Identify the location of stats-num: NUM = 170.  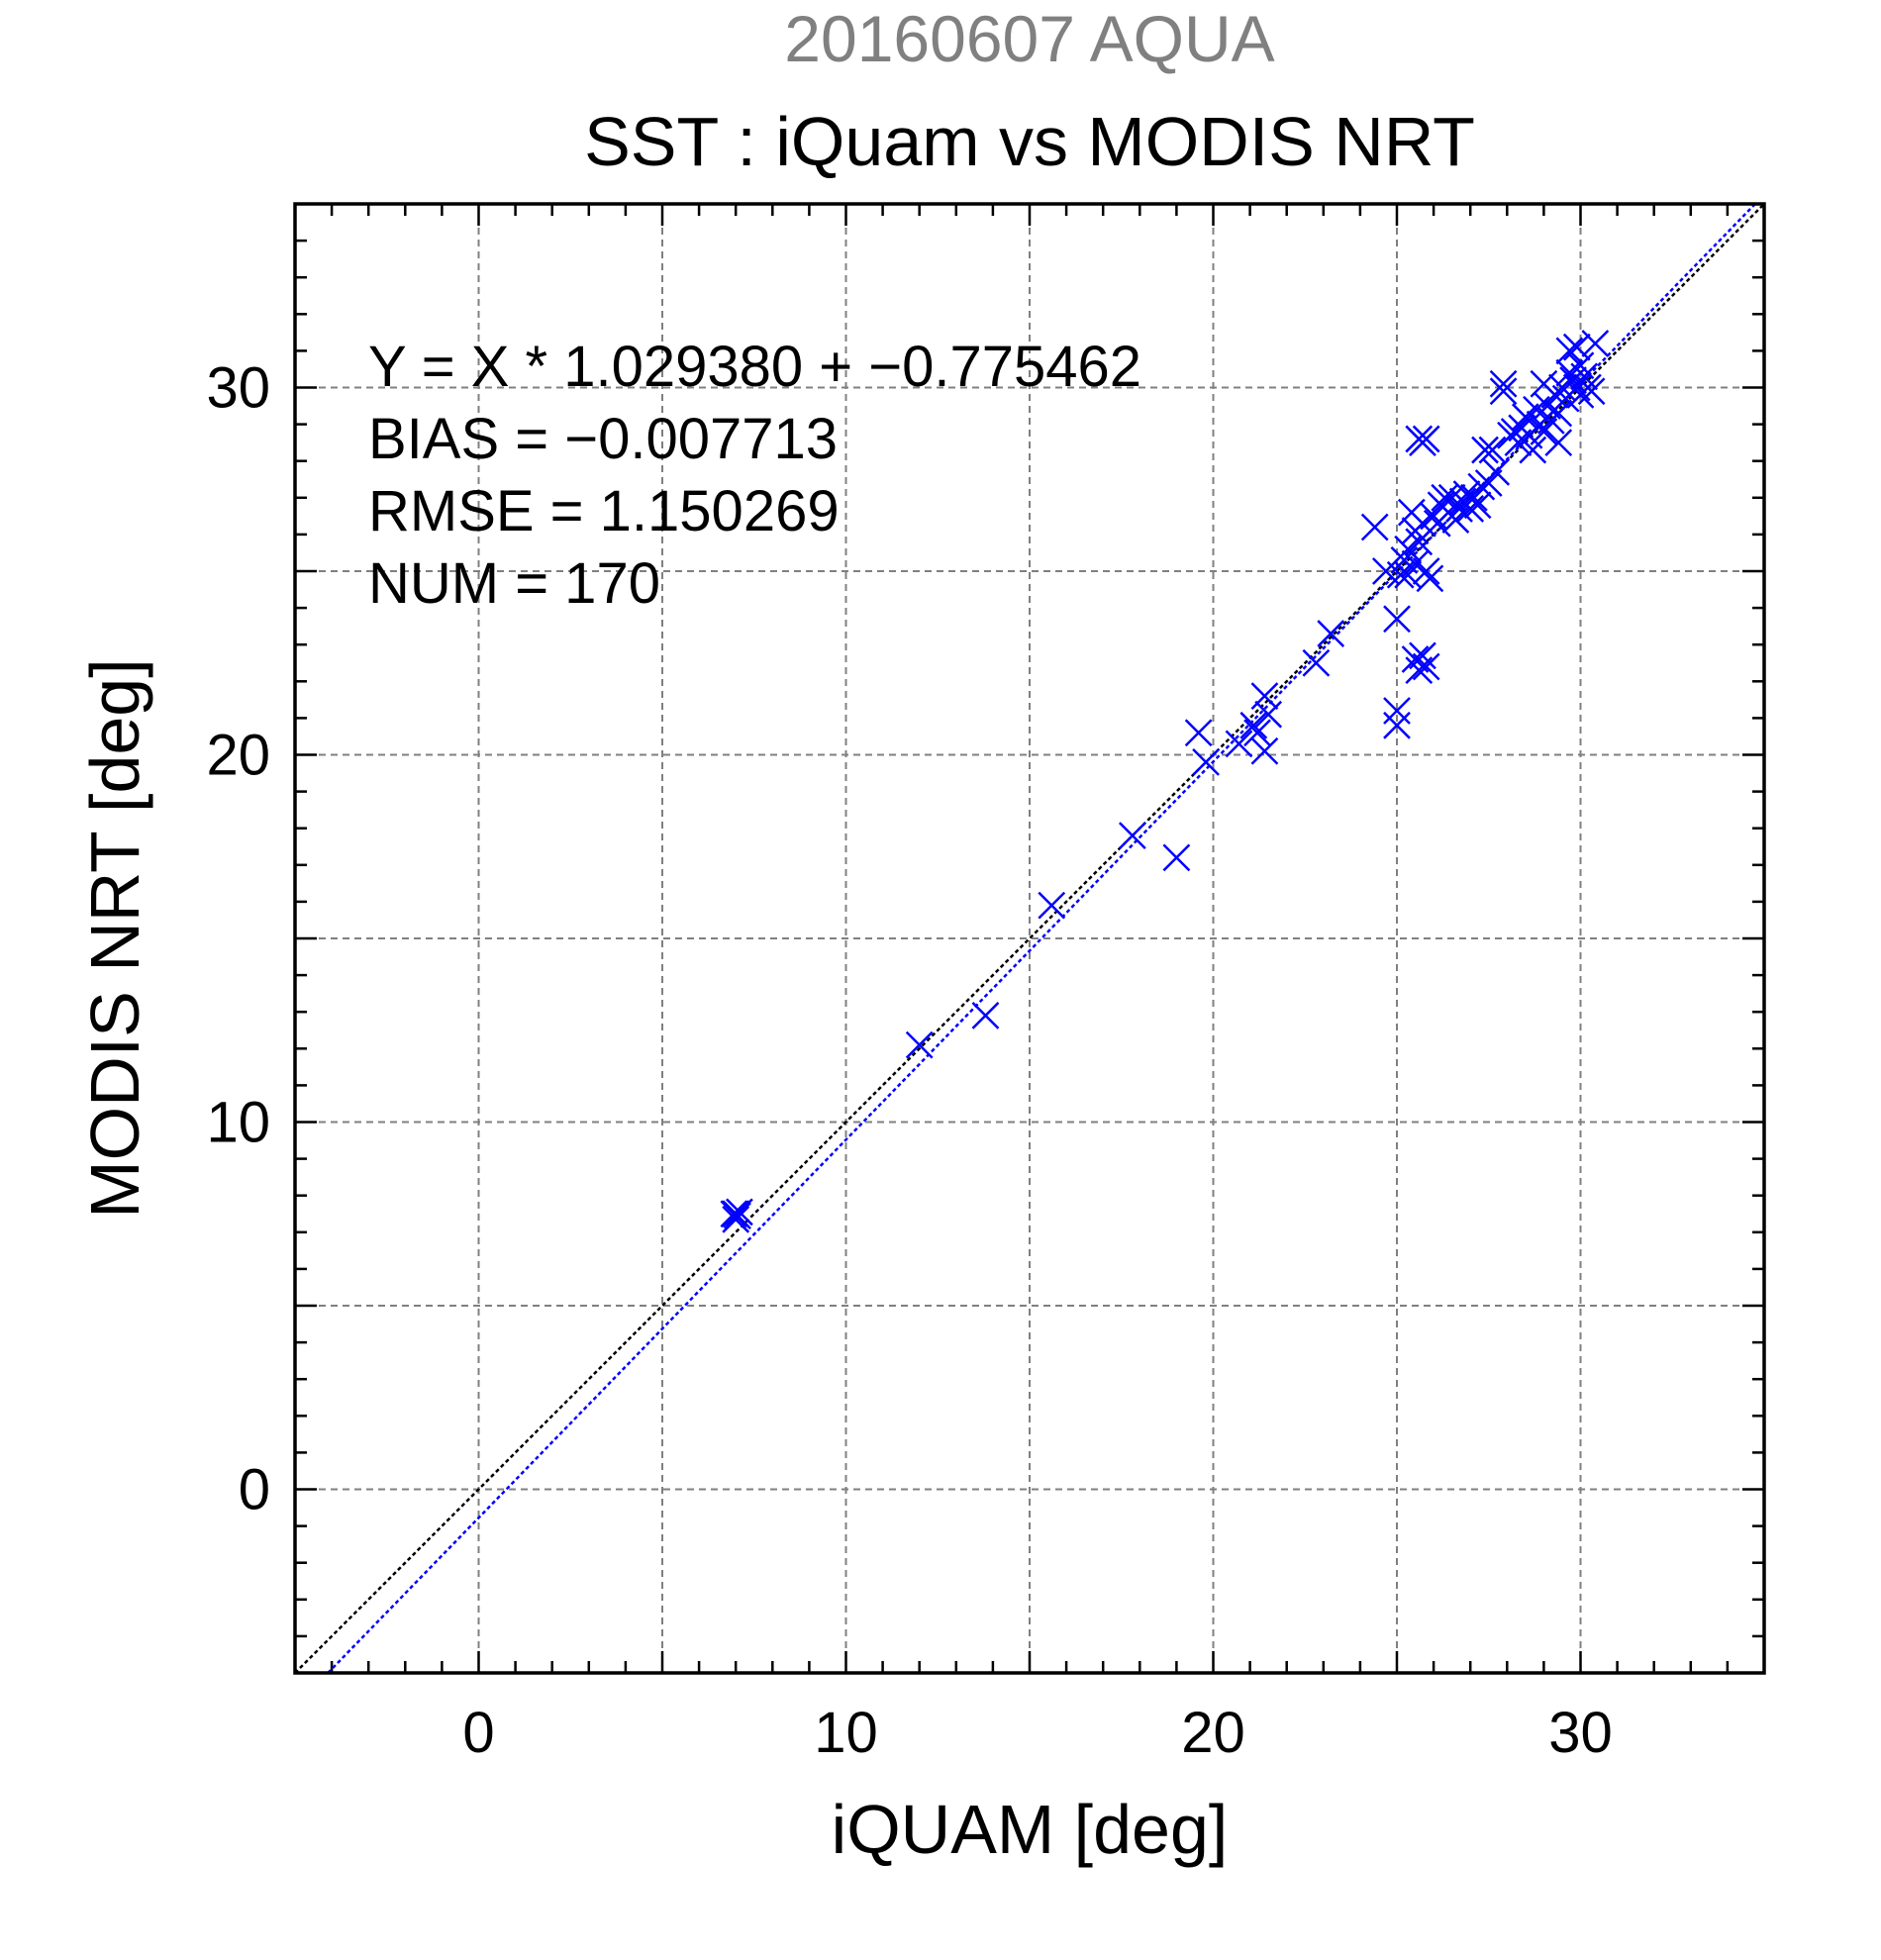
(514, 583).